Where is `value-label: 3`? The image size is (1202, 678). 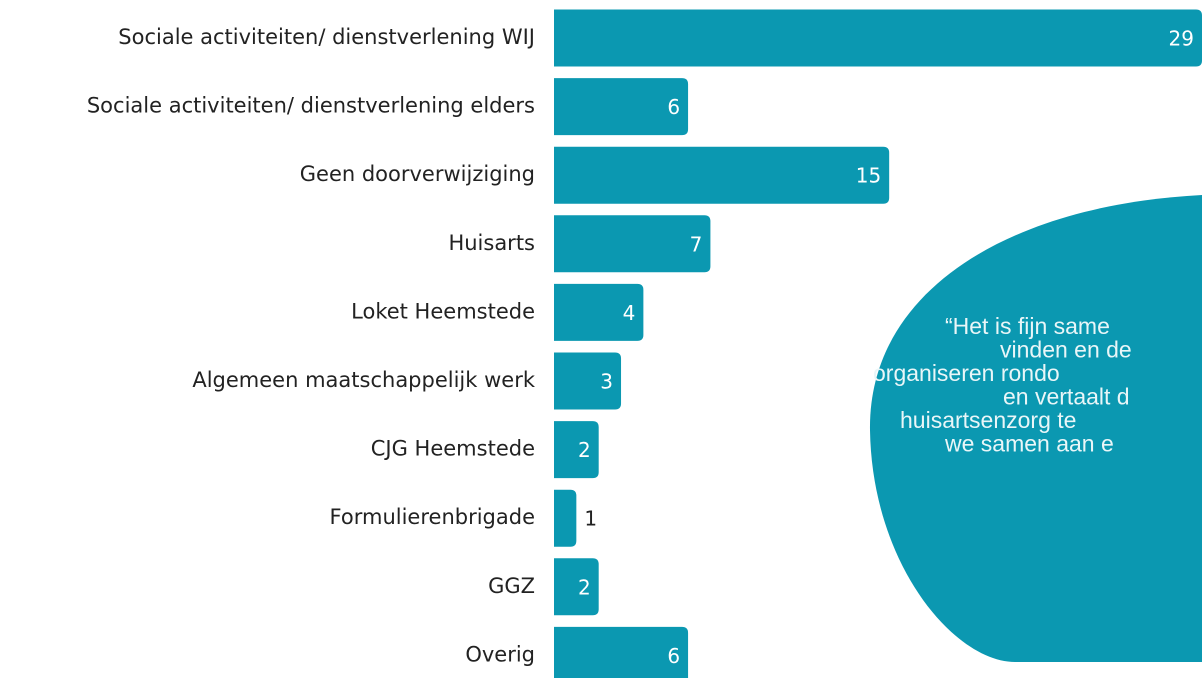
value-label: 3 is located at coordinates (606, 382).